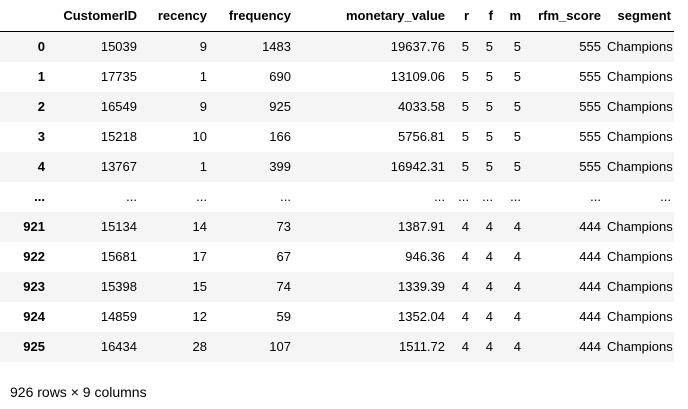  Describe the element at coordinates (484, 16) in the screenshot. I see `column-header-f: f` at that location.